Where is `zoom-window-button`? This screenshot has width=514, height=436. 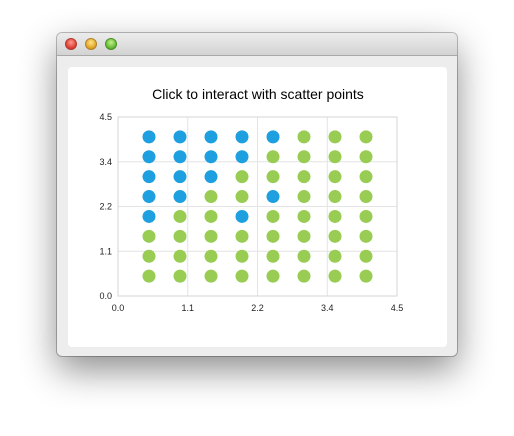
zoom-window-button is located at coordinates (111, 44).